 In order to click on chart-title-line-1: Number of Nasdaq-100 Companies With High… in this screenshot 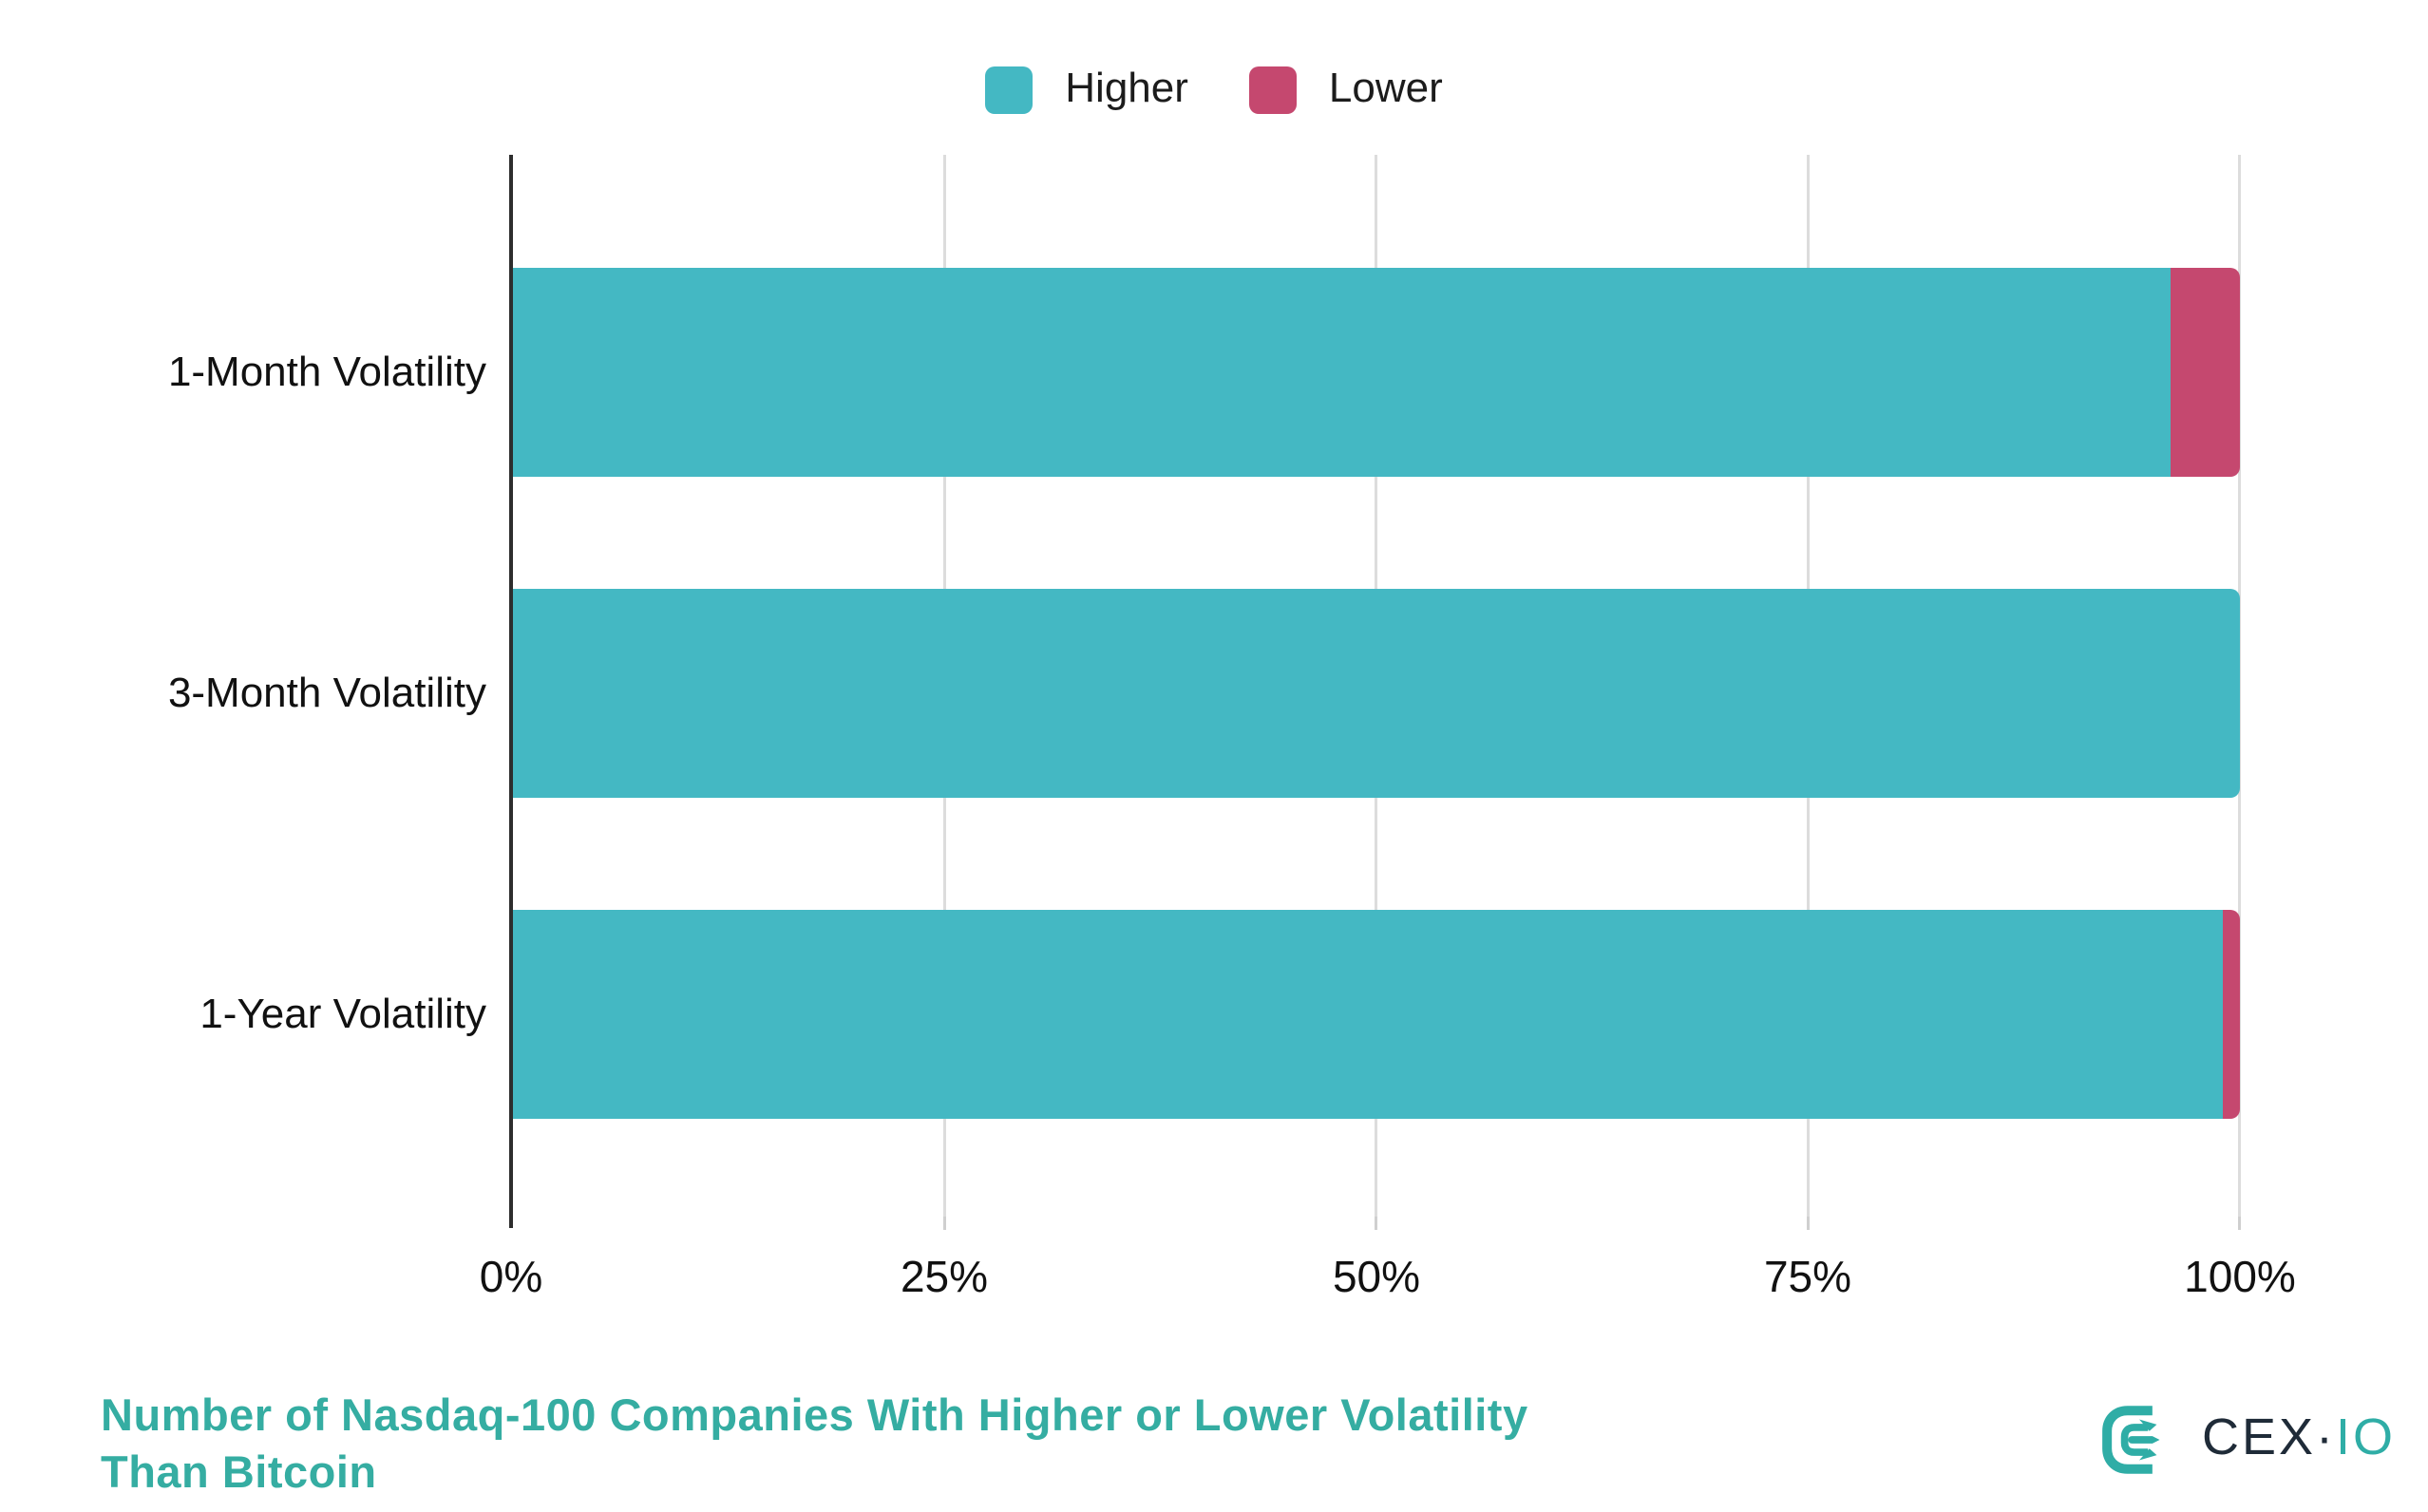, I will do `click(814, 1415)`.